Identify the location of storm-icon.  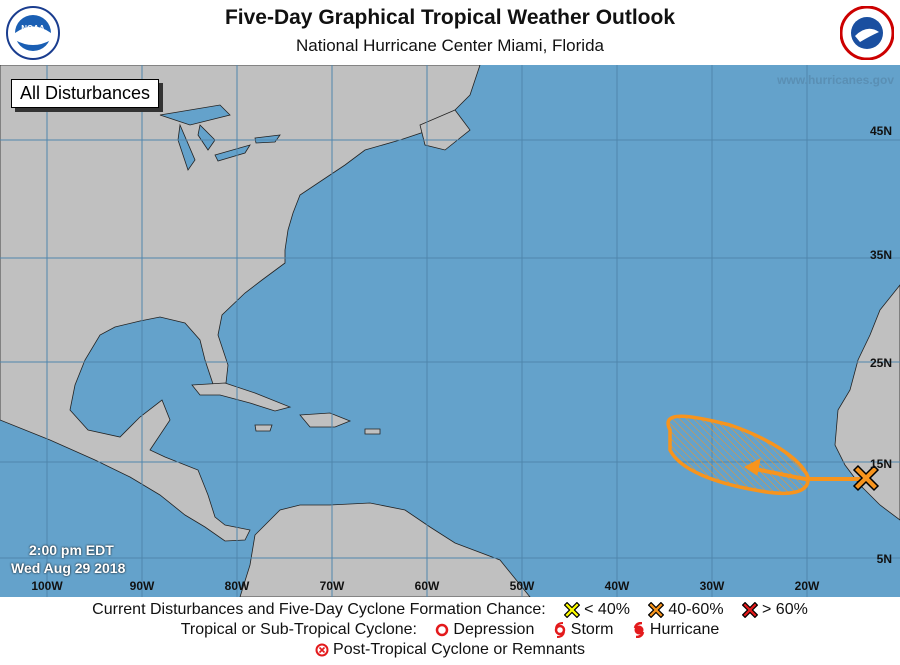
(560, 630).